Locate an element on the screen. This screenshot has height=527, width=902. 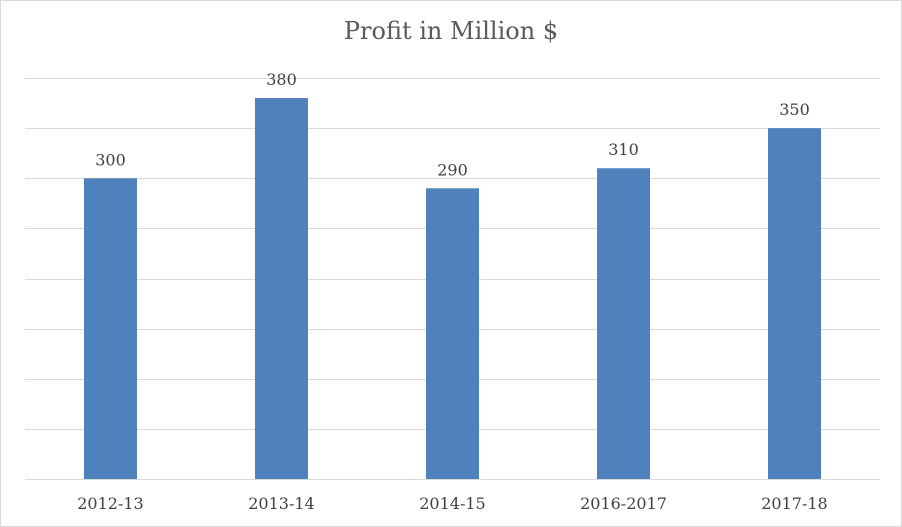
x-tick-label: 2013-14 is located at coordinates (281, 503).